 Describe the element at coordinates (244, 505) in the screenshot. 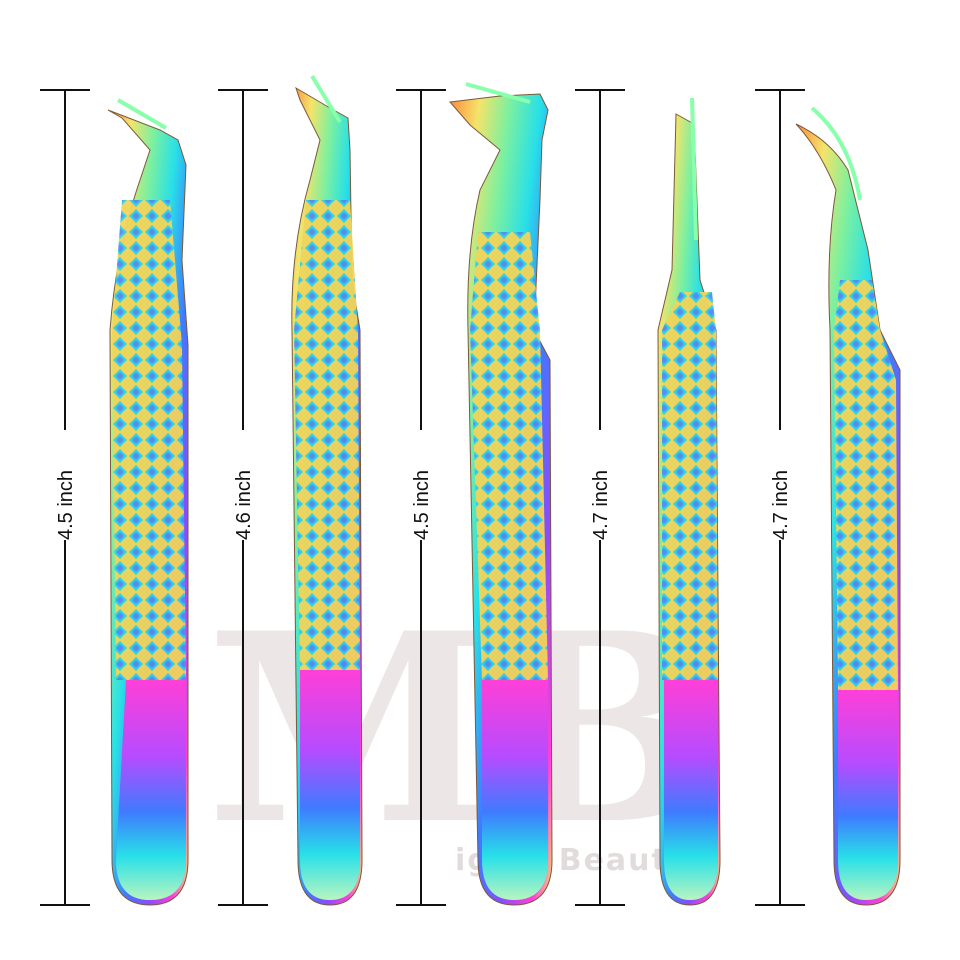

I see `length-label: 4.6 inch` at that location.